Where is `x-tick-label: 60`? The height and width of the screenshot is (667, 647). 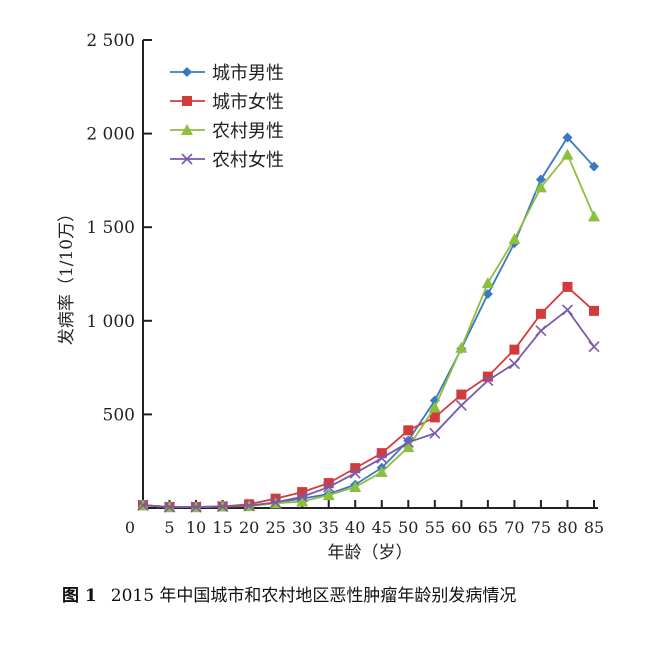 x-tick-label: 60 is located at coordinates (461, 527).